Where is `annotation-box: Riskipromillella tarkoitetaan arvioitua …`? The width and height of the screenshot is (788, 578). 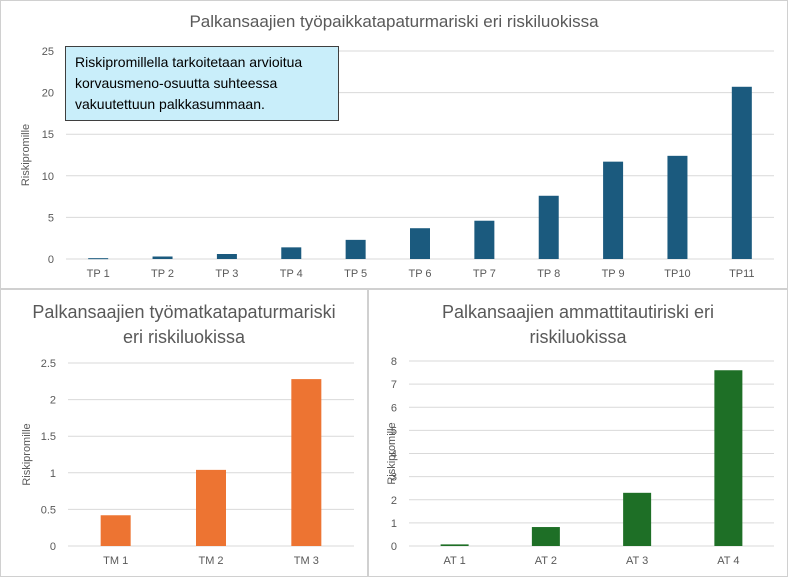 annotation-box: Riskipromillella tarkoitetaan arvioitua … is located at coordinates (202, 83).